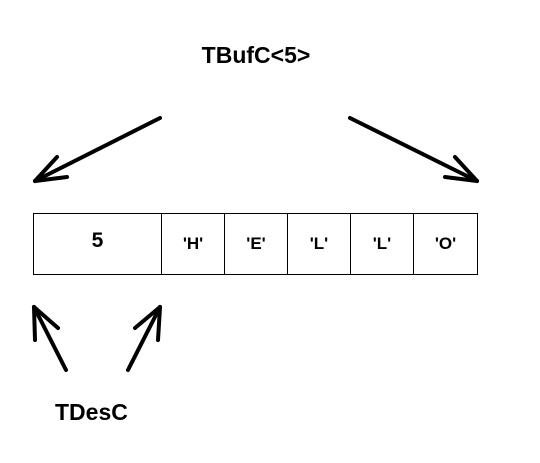  Describe the element at coordinates (97, 240) in the screenshot. I see `length-cell: 5` at that location.